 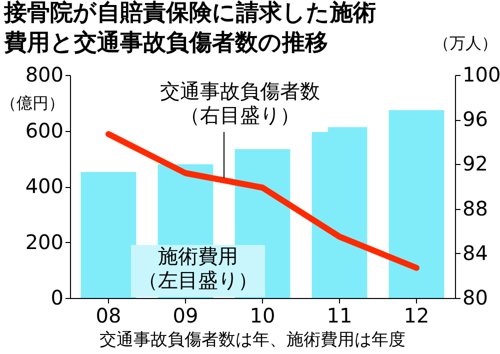 I want to click on x-tick-label: 08, so click(x=109, y=316).